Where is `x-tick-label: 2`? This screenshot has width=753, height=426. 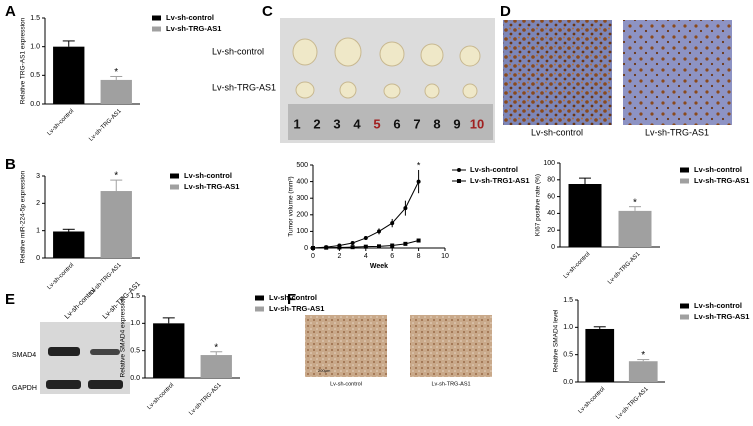 x-tick-label: 2 is located at coordinates (339, 256).